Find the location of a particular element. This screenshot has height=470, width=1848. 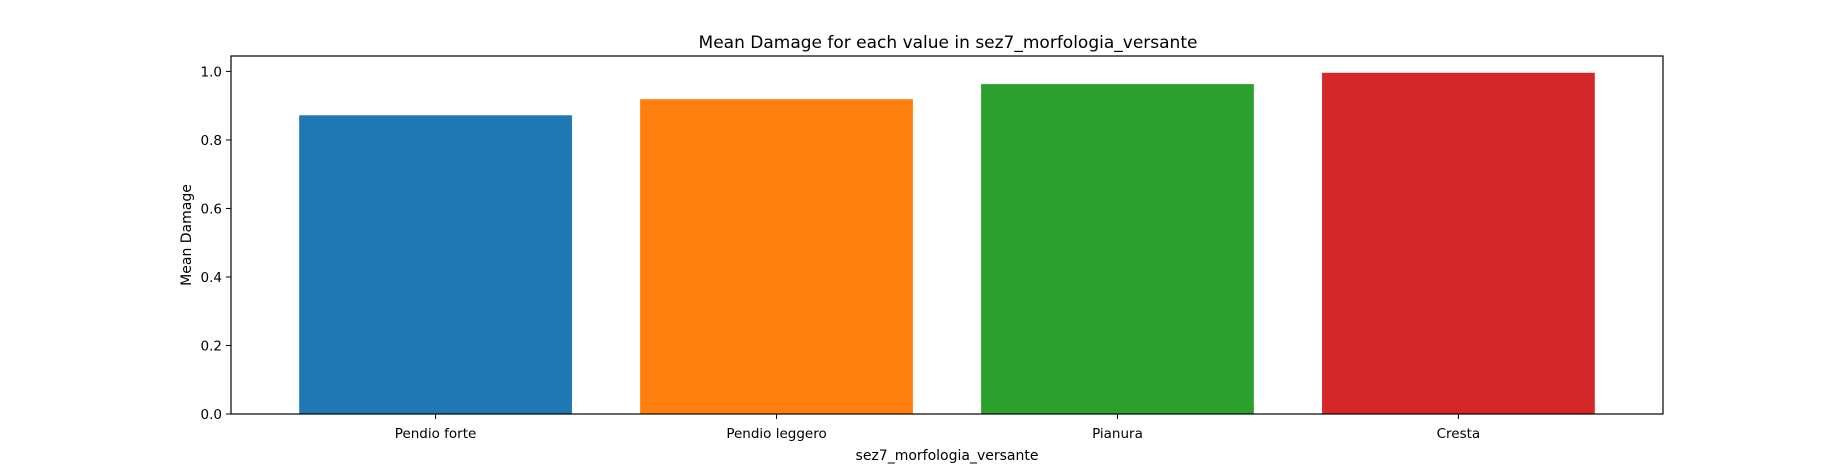

bar-pendio-forte is located at coordinates (435, 265).